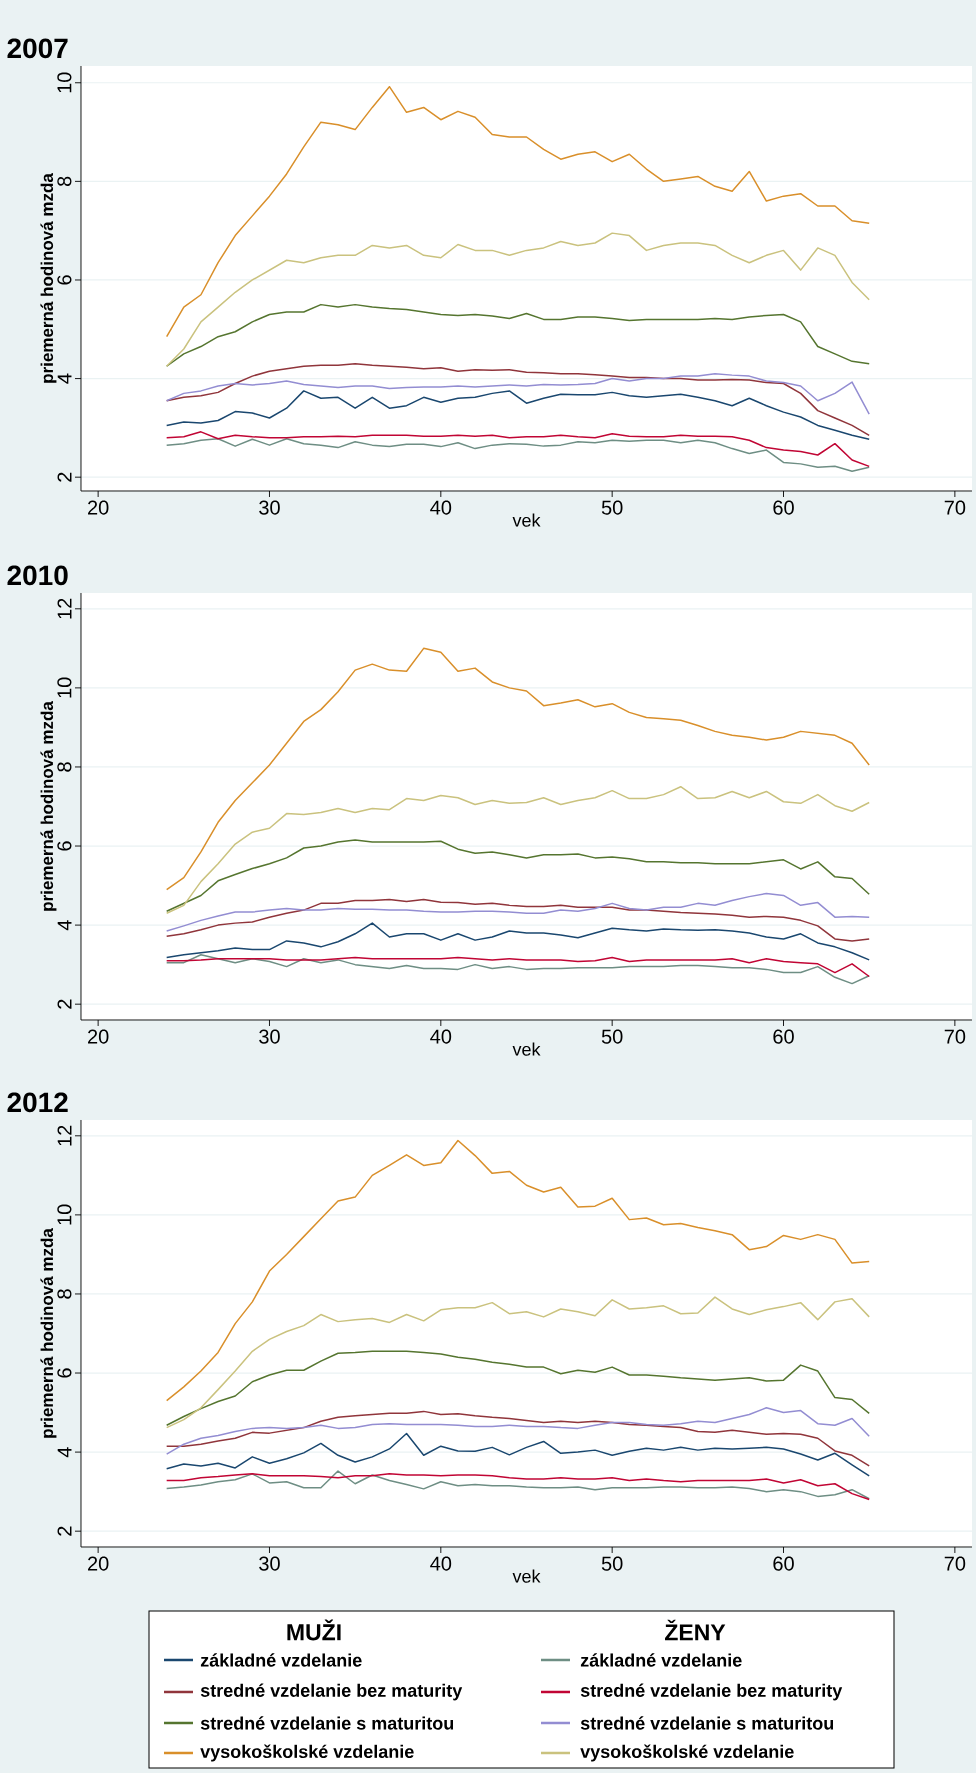 The image size is (976, 1773). What do you see at coordinates (37, 48) in the screenshot?
I see `chart-title: 2007` at bounding box center [37, 48].